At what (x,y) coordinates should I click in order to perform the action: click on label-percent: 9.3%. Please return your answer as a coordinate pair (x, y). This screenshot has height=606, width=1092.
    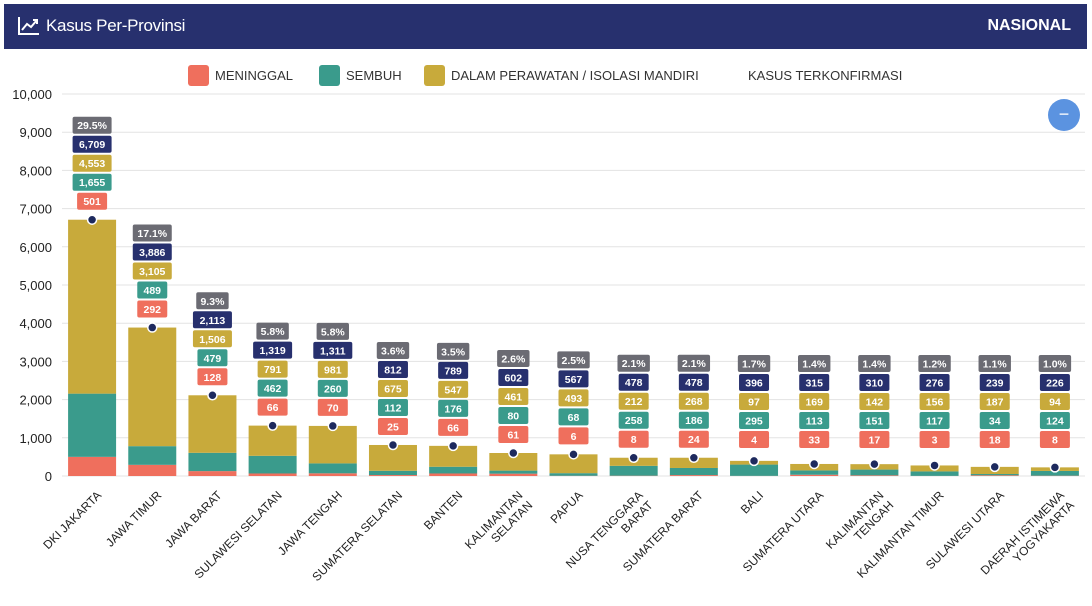
    Looking at the image, I should click on (212, 302).